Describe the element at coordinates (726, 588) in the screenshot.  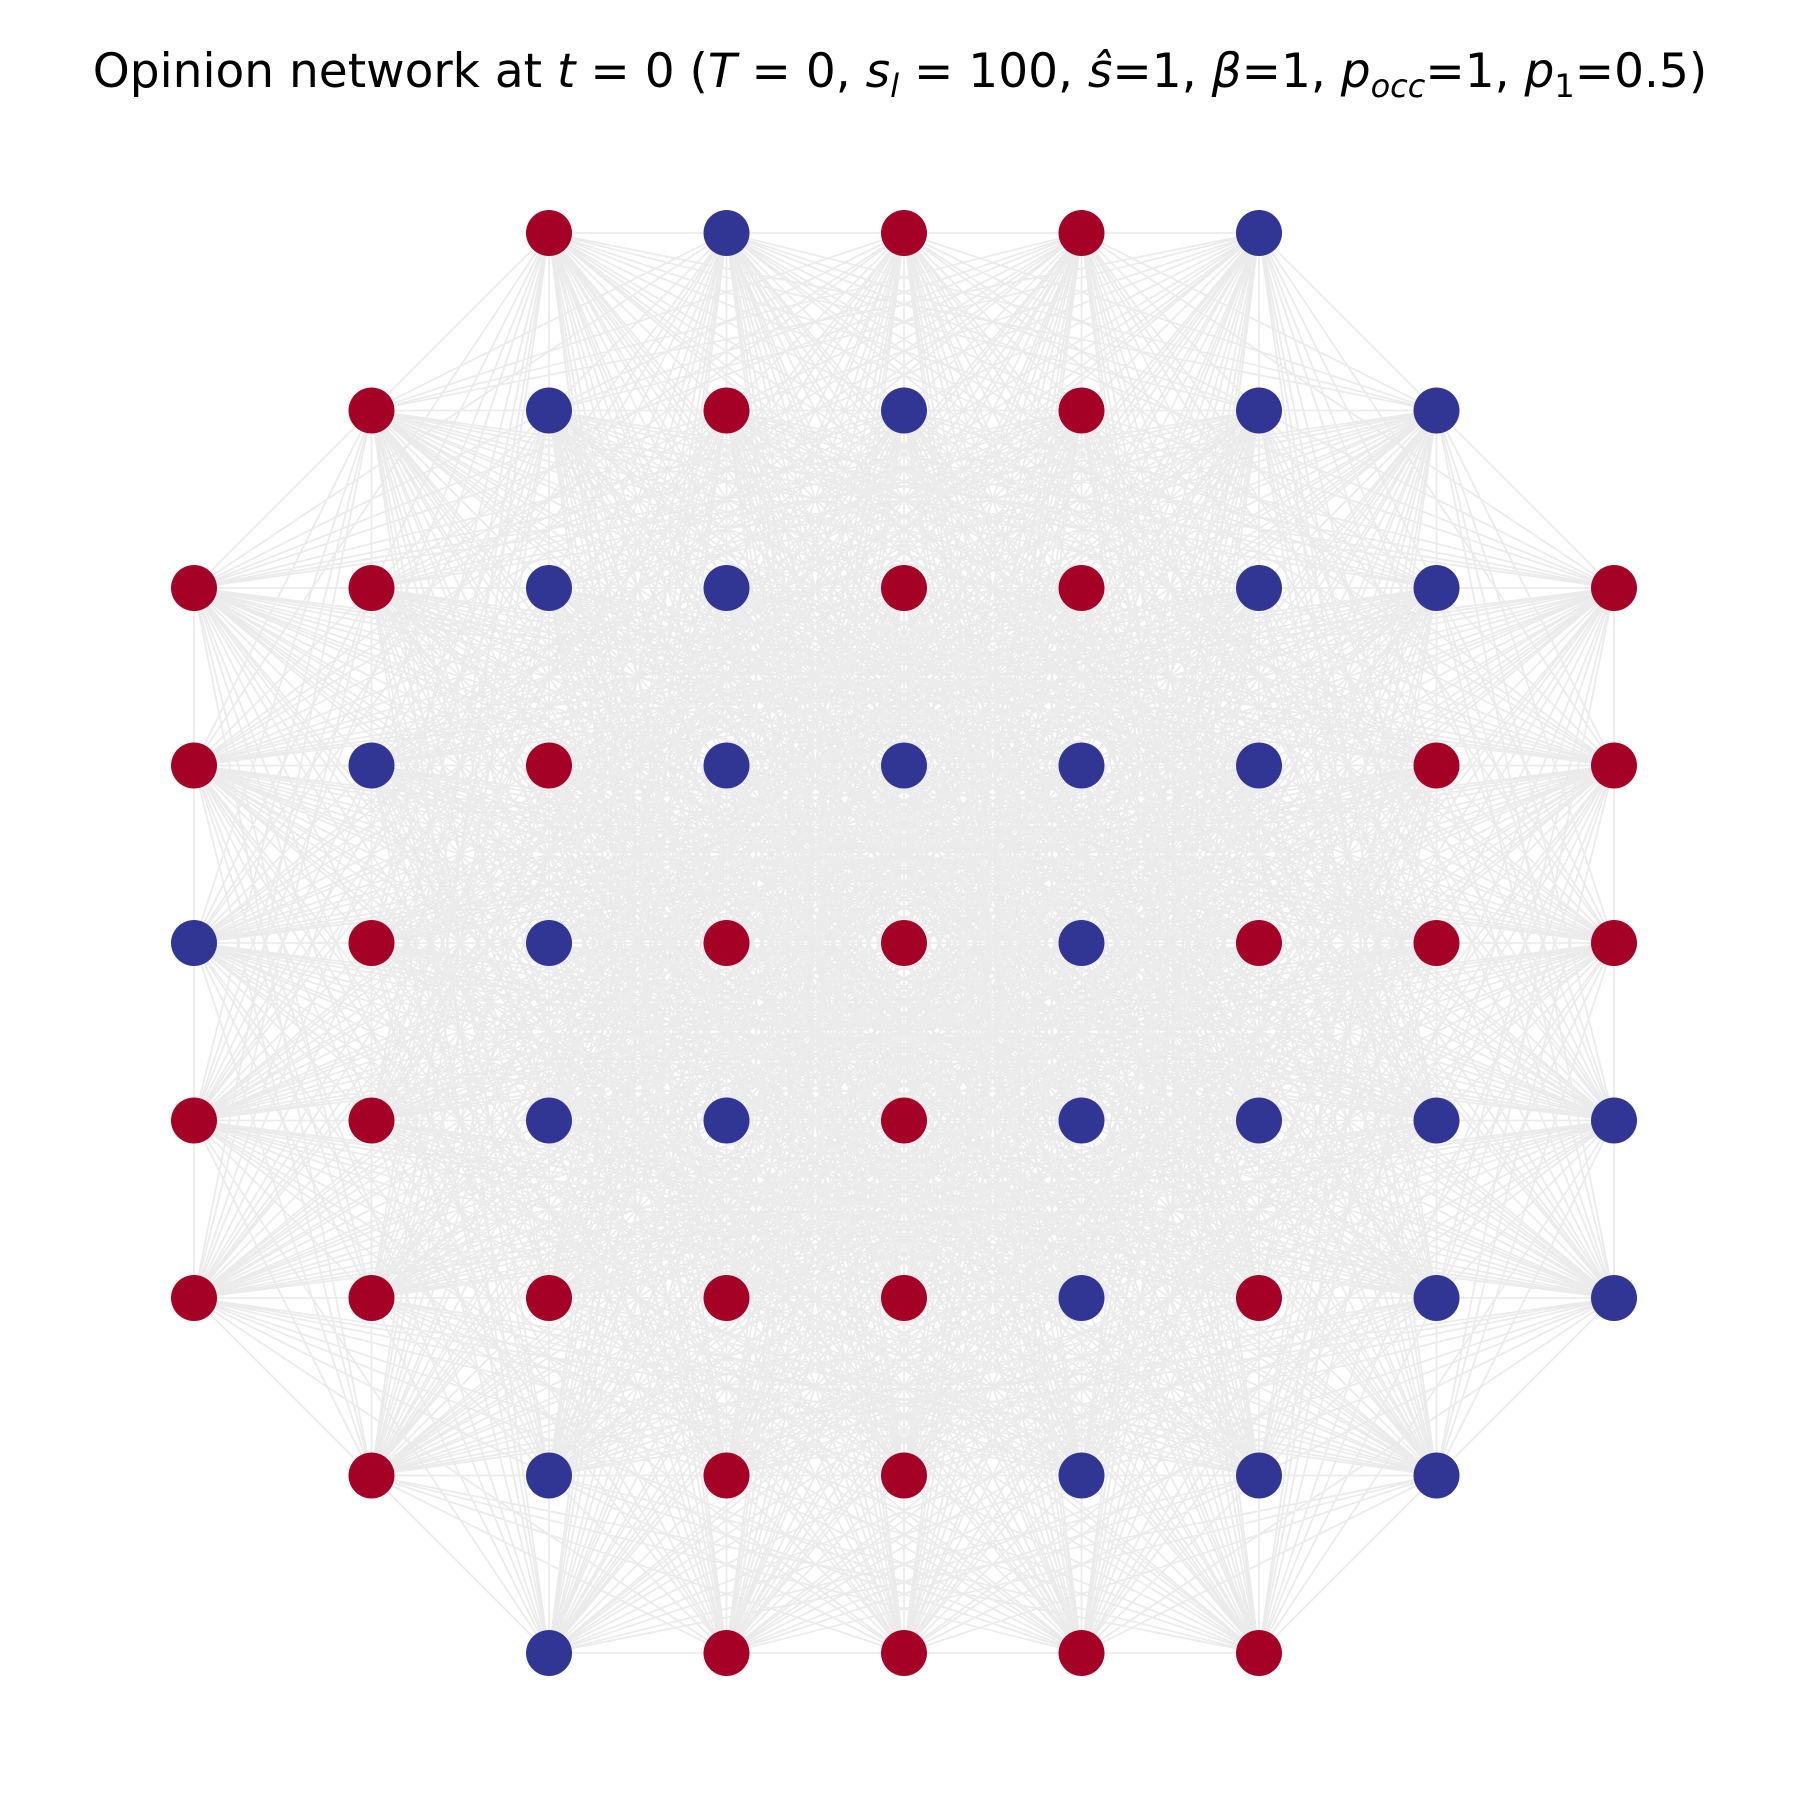
I see `blue-opinion-node-r2-c3` at that location.